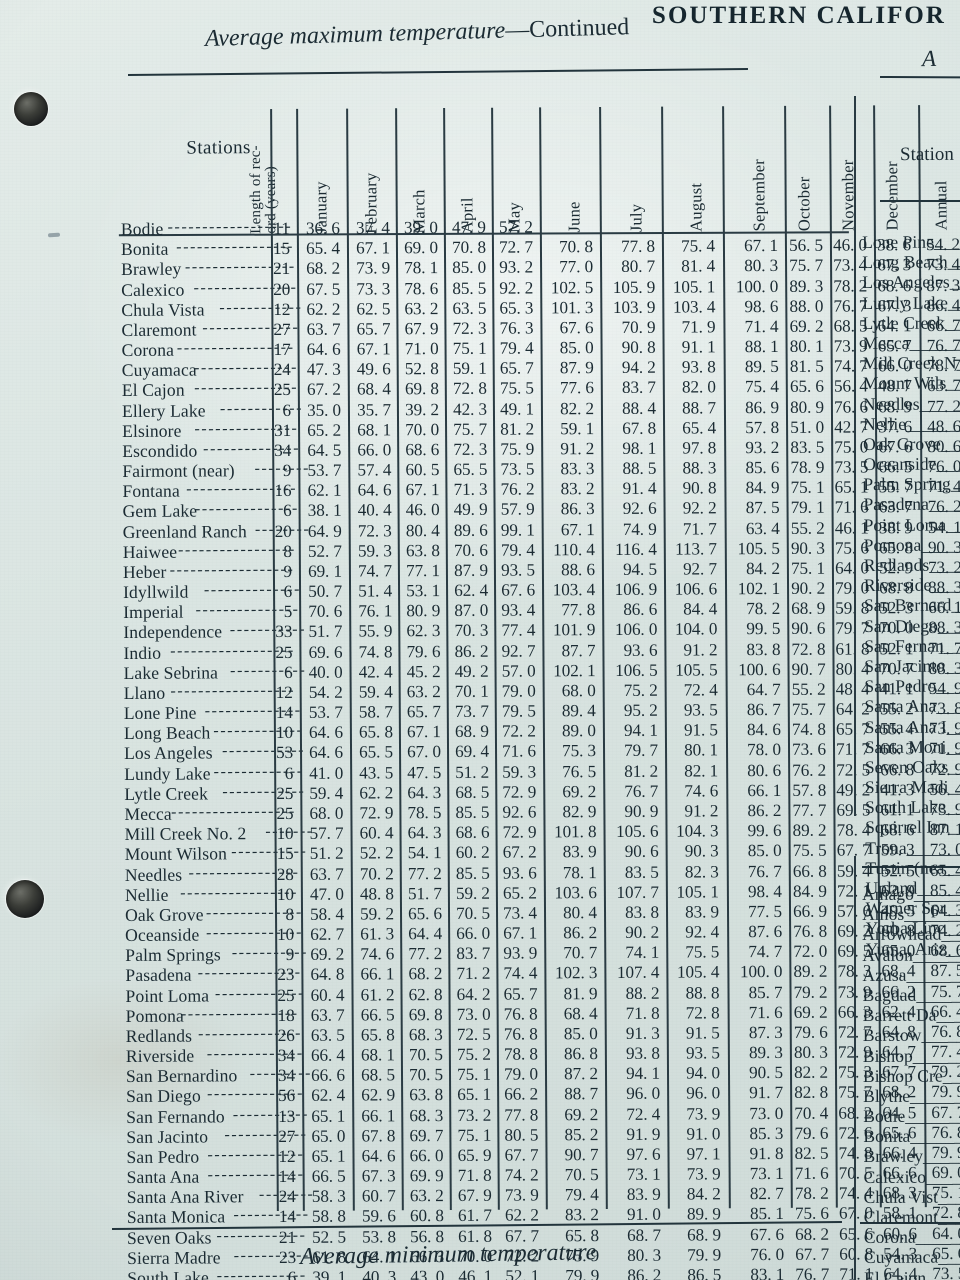 The width and height of the screenshot is (960, 1280). I want to click on side-station-row: Blythe_______, so click(911, 1095).